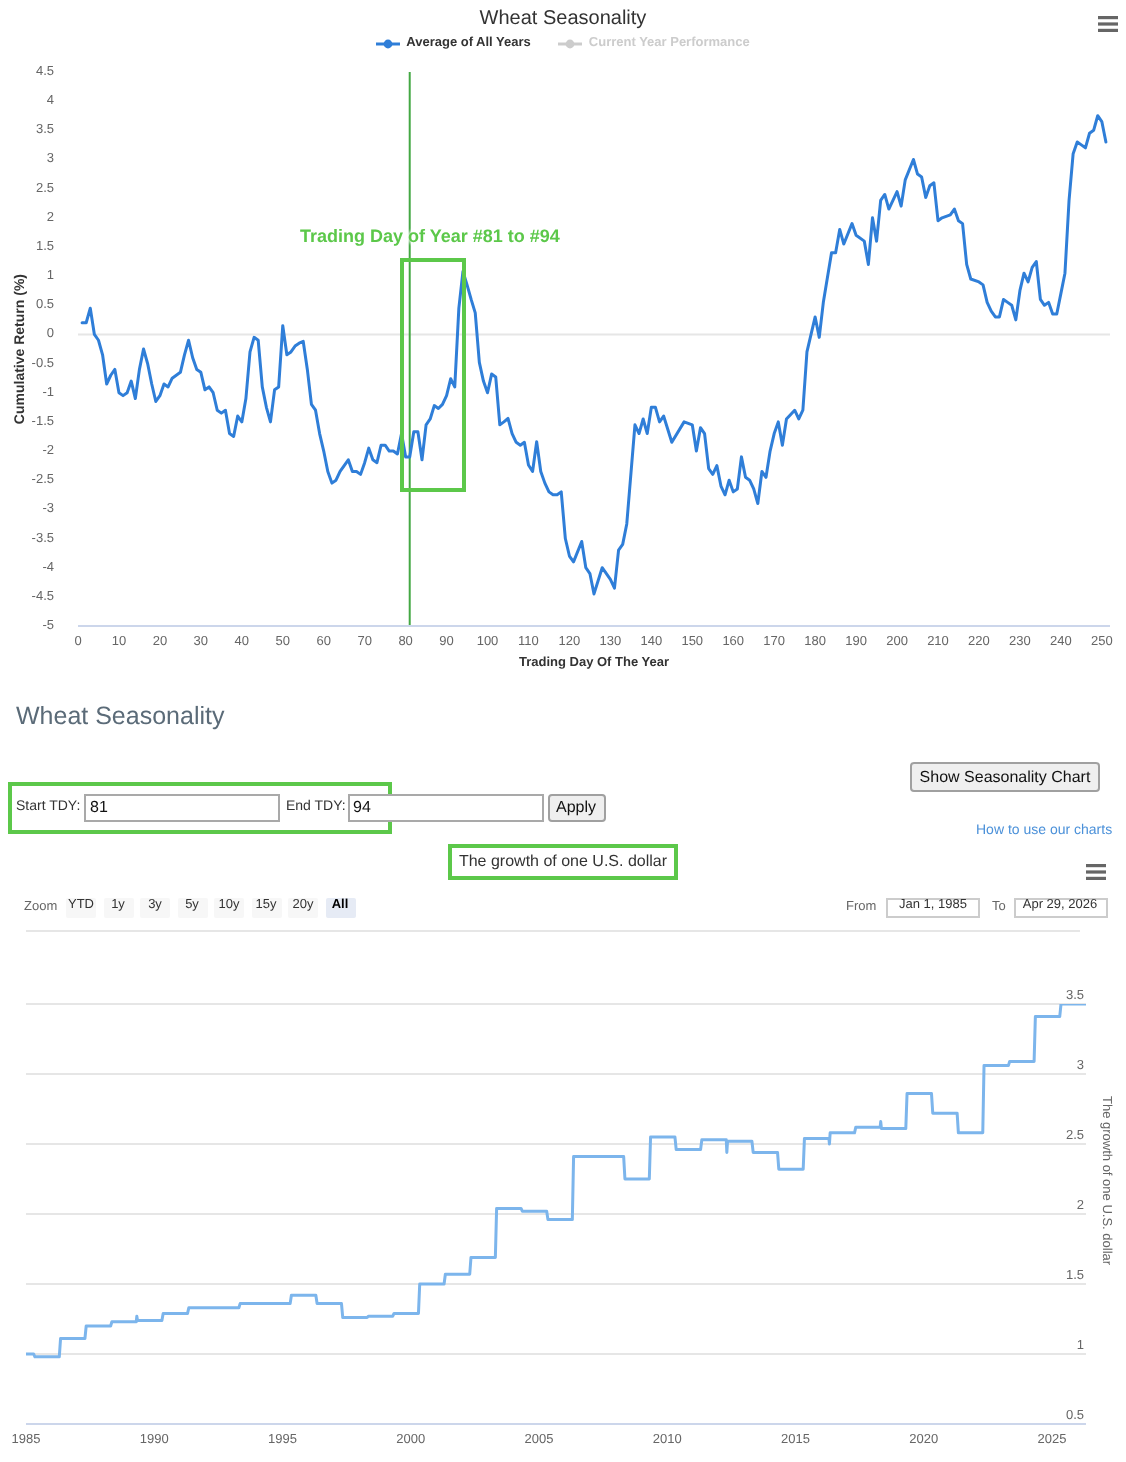 The width and height of the screenshot is (1126, 1462). What do you see at coordinates (1005, 777) in the screenshot?
I see `button: Show Seasonality Chart` at bounding box center [1005, 777].